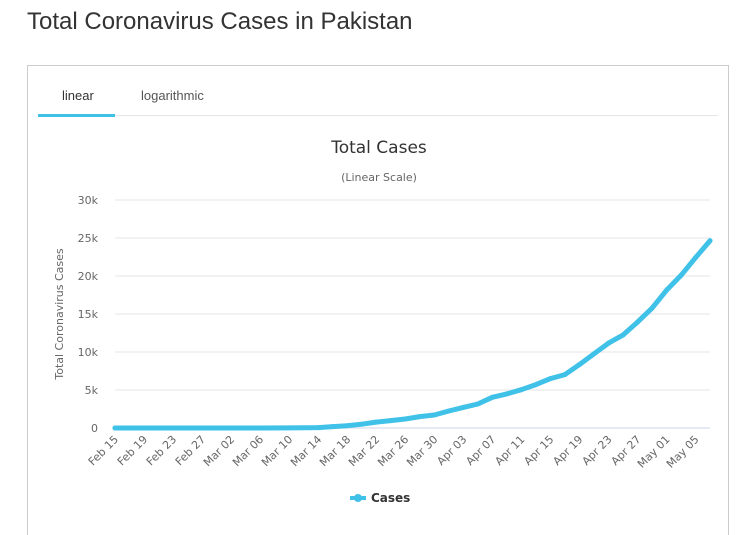  I want to click on x-tick-label: Feb 19, so click(132, 450).